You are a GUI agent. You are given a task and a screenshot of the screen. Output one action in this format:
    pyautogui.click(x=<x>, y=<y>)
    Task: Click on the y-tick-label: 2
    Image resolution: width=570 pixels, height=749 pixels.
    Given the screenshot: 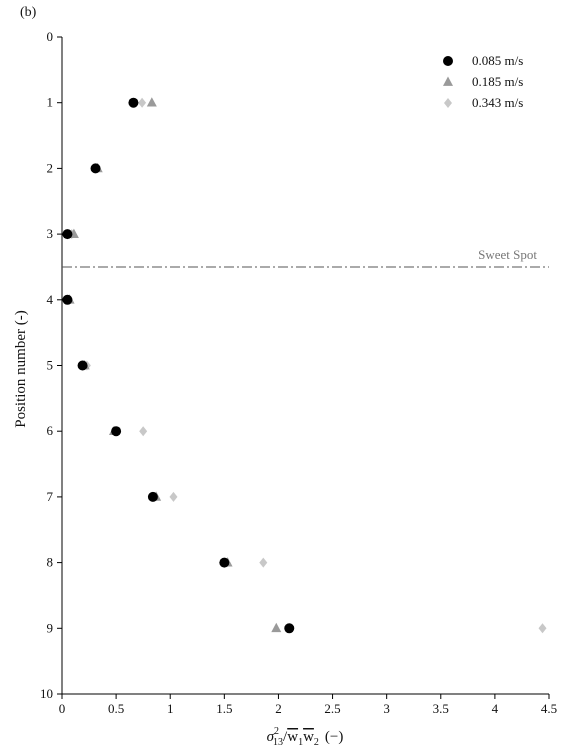 What is the action you would take?
    pyautogui.click(x=50, y=167)
    